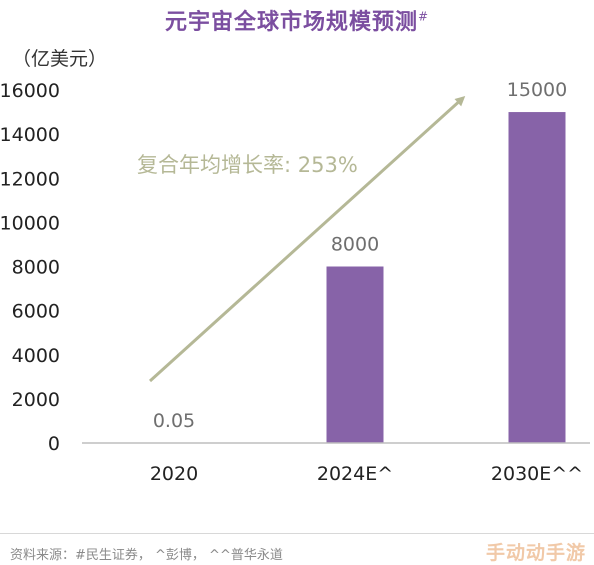 This screenshot has height=565, width=594. What do you see at coordinates (247, 165) in the screenshot?
I see `cagr-annotation: 复合年均增长率: 253%` at bounding box center [247, 165].